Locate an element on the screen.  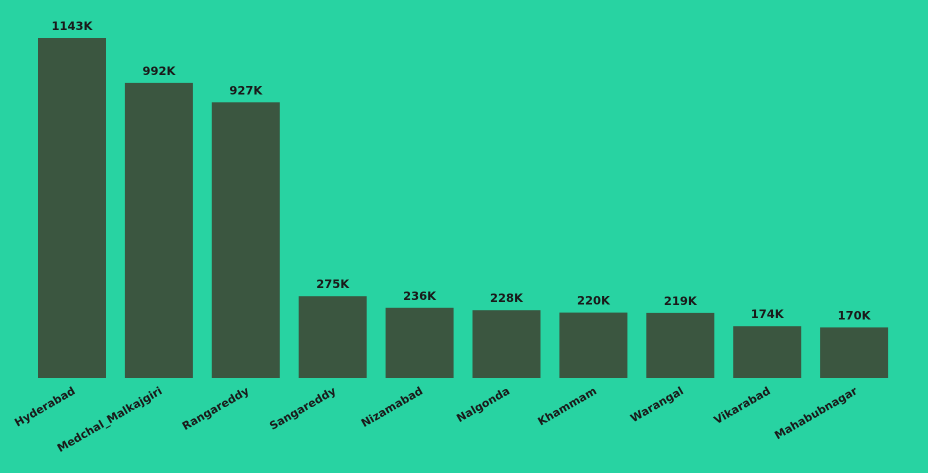
value-label-hyderabad: 1143K is located at coordinates (73, 26).